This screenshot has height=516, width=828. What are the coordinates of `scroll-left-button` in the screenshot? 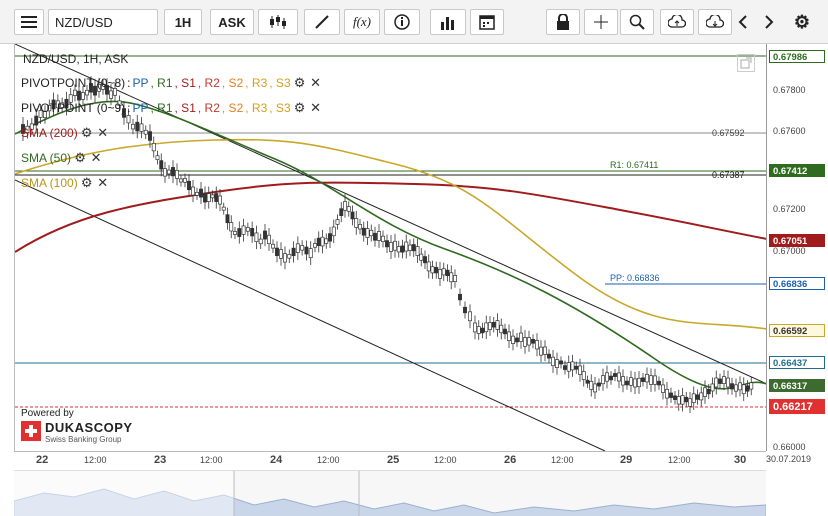 It's located at (743, 22).